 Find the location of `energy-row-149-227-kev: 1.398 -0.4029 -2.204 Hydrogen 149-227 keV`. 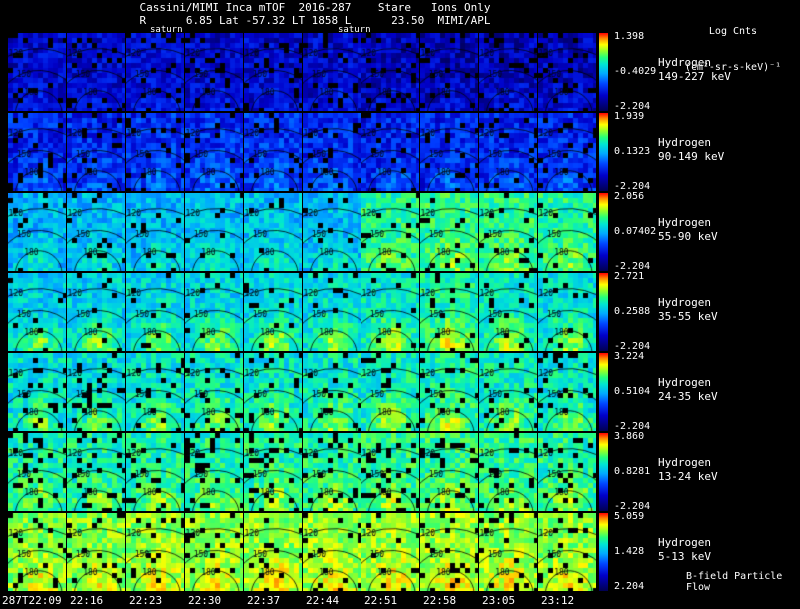

energy-row-149-227-kev: 1.398 -0.4029 -2.204 Hydrogen 149-227 keV is located at coordinates (400, 71).